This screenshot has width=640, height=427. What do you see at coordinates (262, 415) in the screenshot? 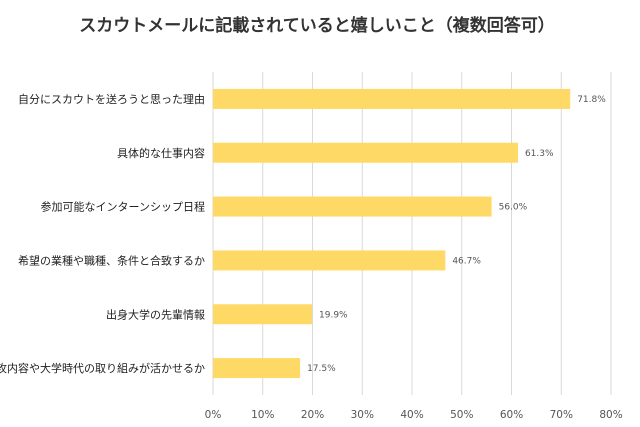
I see `x-tick-label: 10%` at bounding box center [262, 415].